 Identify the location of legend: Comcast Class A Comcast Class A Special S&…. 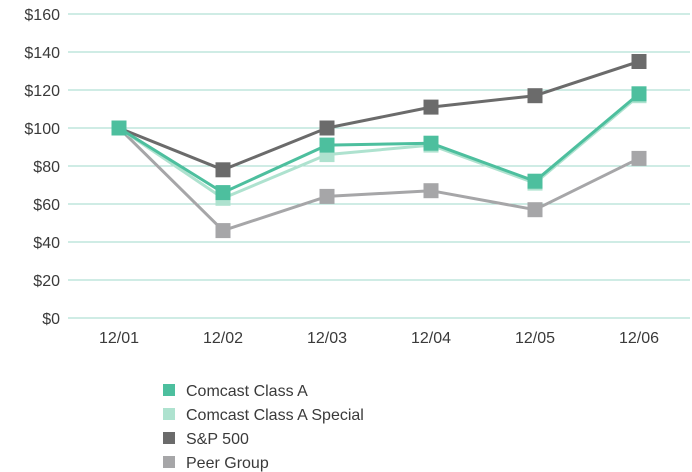
(263, 427).